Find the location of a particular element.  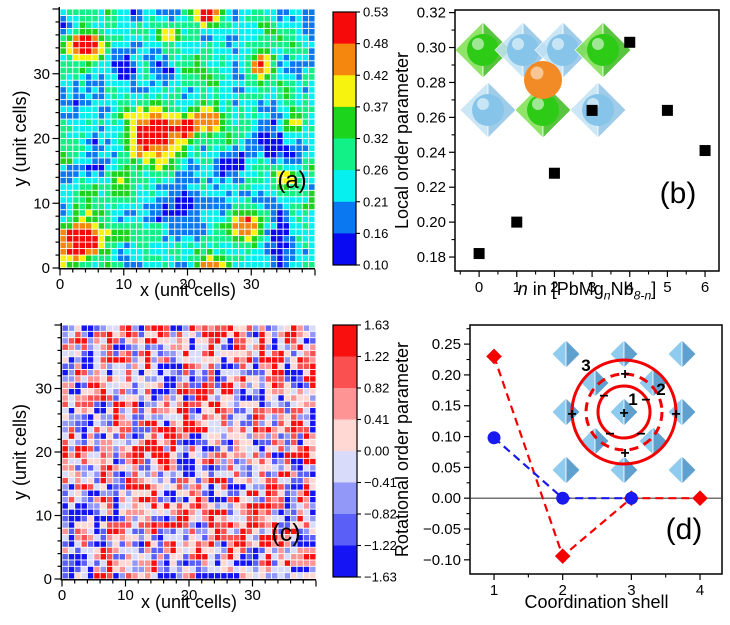

xlabel-part: Nb is located at coordinates (622, 289).